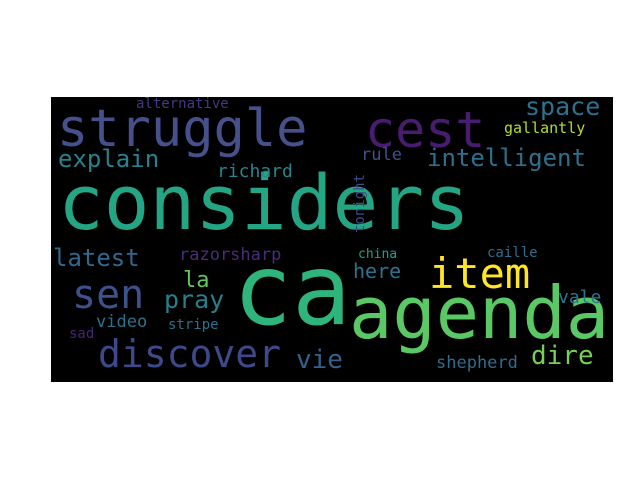  What do you see at coordinates (292, 291) in the screenshot?
I see `word-ca: ca` at bounding box center [292, 291].